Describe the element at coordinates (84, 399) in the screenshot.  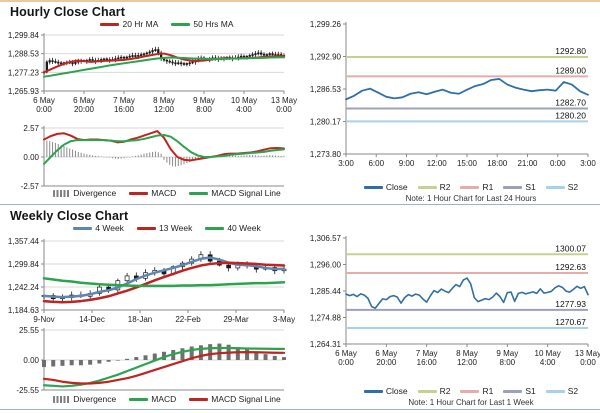
I see `legend-item: Divergence` at that location.